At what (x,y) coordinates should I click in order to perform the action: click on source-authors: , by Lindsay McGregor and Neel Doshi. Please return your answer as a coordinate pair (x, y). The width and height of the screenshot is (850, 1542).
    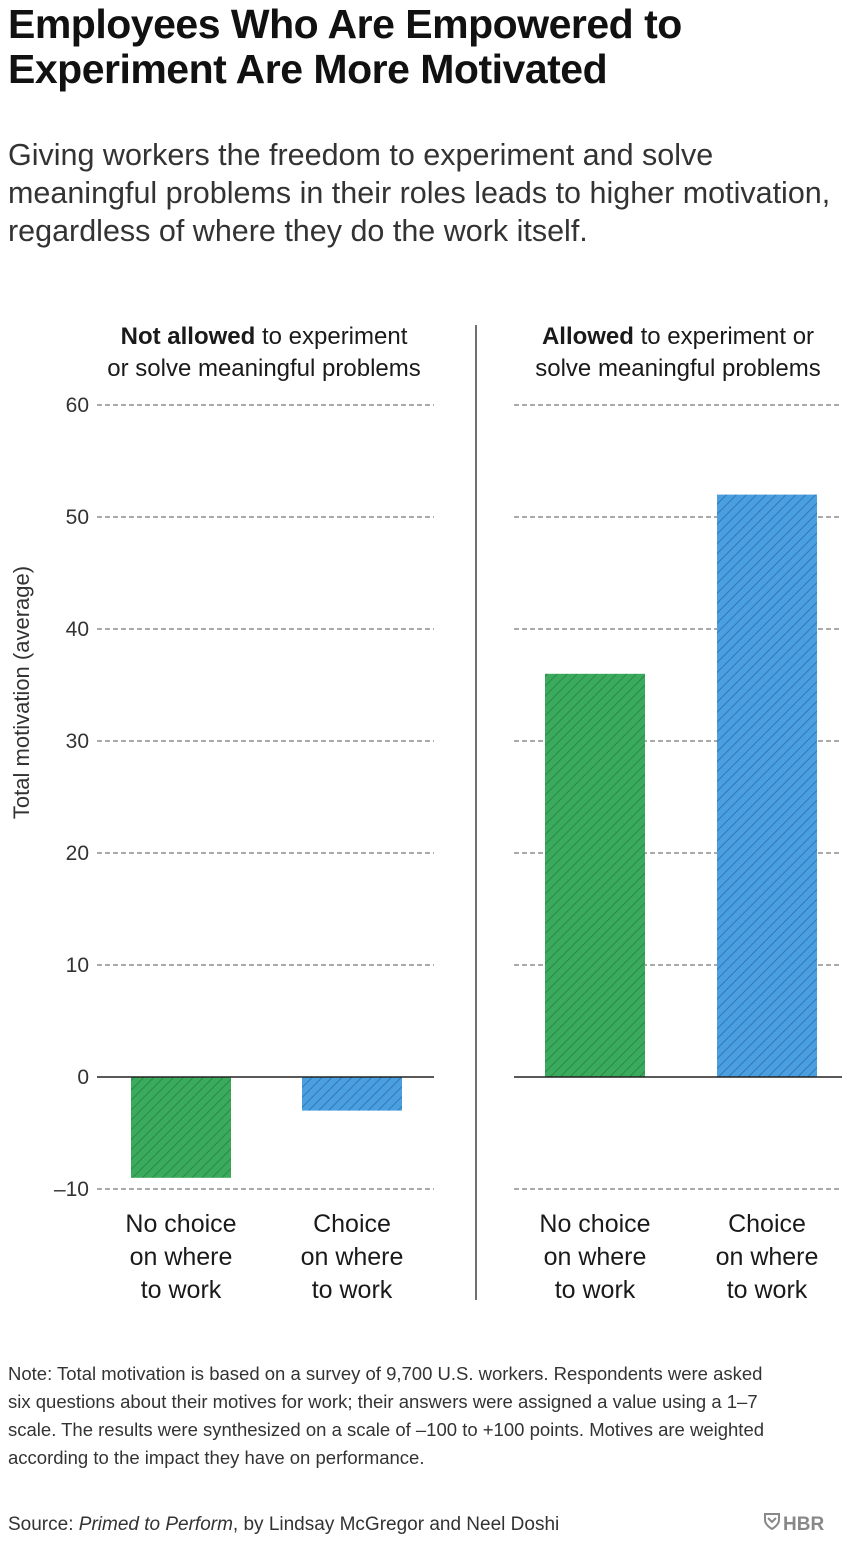
    Looking at the image, I should click on (396, 1524).